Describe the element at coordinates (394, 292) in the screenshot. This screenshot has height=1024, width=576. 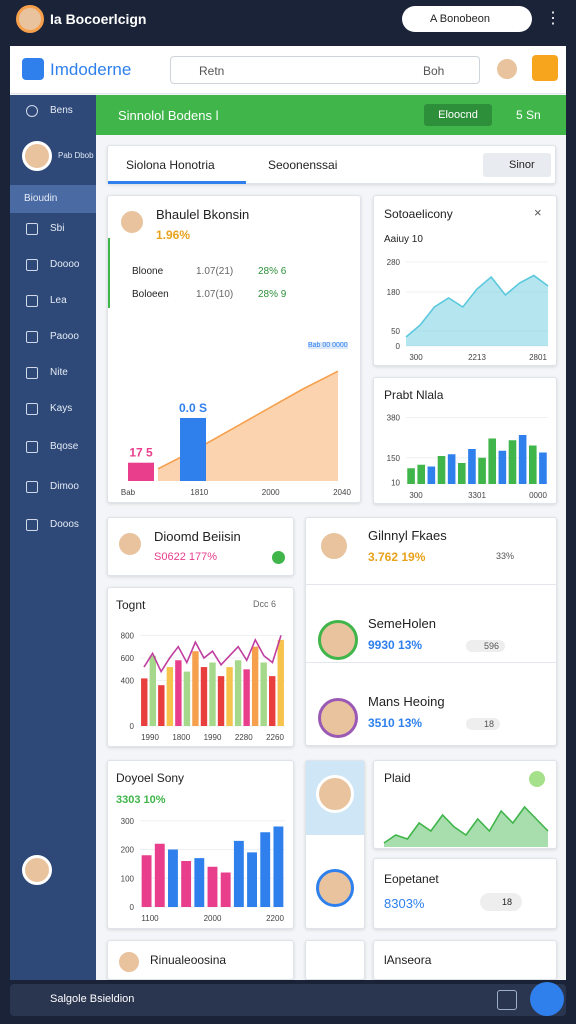
I see `y-tick-label: 180` at that location.